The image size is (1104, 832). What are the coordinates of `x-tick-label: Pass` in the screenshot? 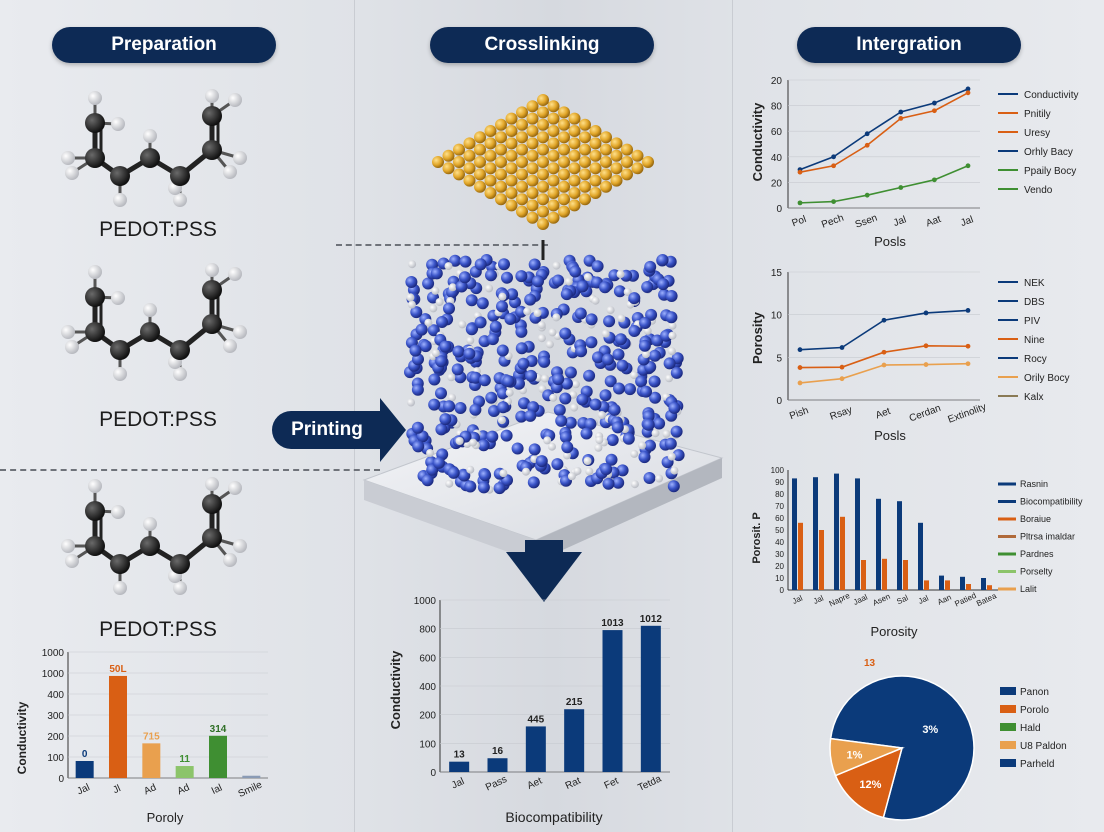 It's located at (496, 783).